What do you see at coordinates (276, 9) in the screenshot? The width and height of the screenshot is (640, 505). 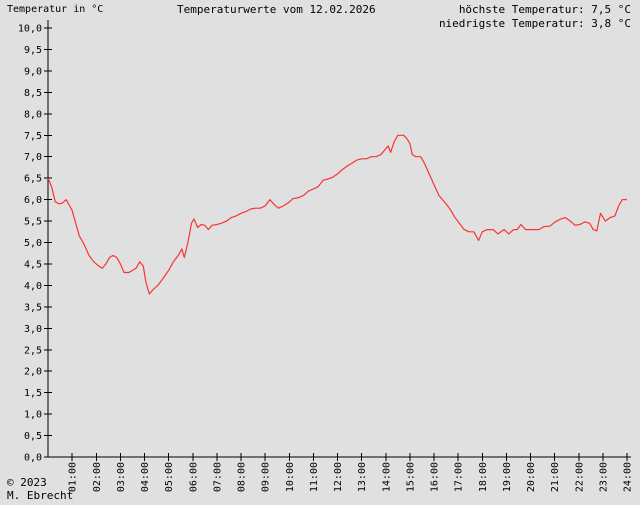 I see `chart-title: Temperaturwerte vom 12.02.2026` at bounding box center [276, 9].